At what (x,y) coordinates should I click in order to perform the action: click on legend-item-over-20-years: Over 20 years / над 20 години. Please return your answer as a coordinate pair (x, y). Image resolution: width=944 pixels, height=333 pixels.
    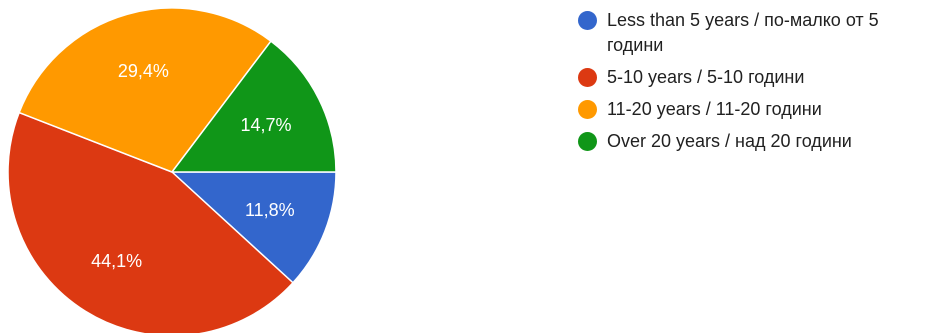
    Looking at the image, I should click on (758, 141).